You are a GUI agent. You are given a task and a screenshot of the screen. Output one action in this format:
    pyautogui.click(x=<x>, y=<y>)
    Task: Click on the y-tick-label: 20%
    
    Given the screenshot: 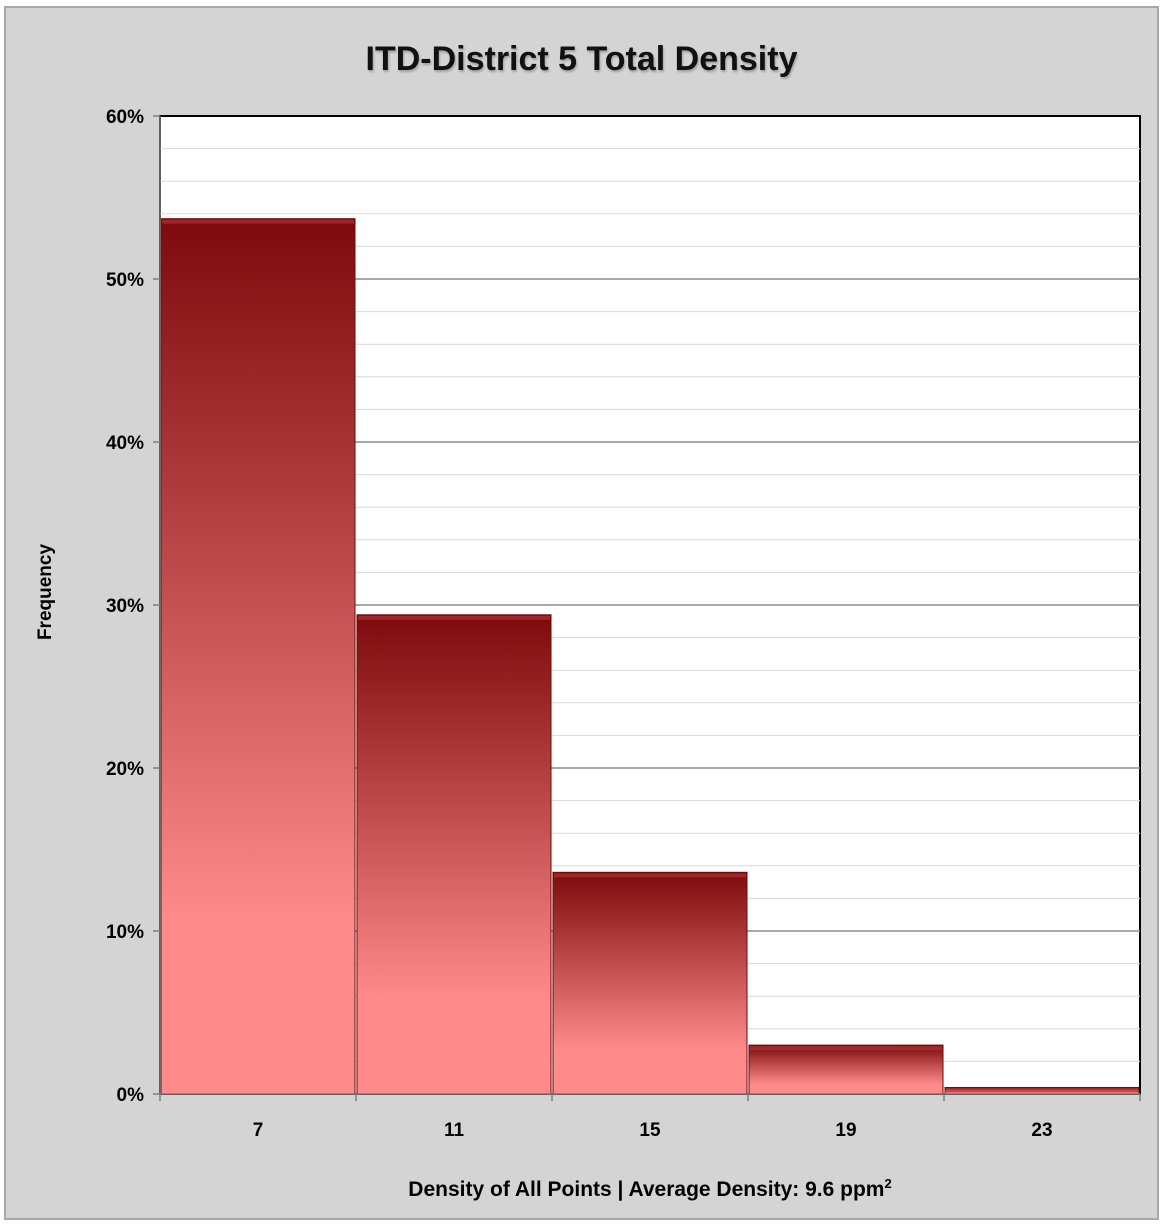 What is the action you would take?
    pyautogui.click(x=125, y=769)
    